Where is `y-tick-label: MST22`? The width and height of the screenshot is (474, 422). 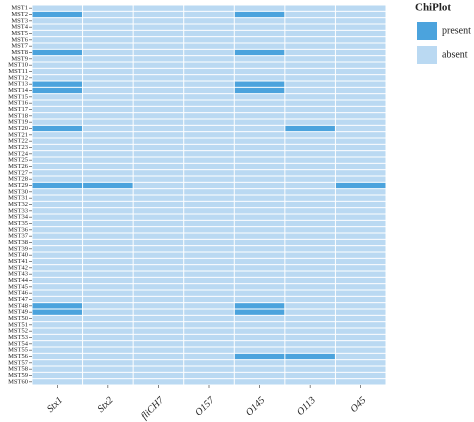
y-tick-label: MST22 is located at coordinates (18, 141).